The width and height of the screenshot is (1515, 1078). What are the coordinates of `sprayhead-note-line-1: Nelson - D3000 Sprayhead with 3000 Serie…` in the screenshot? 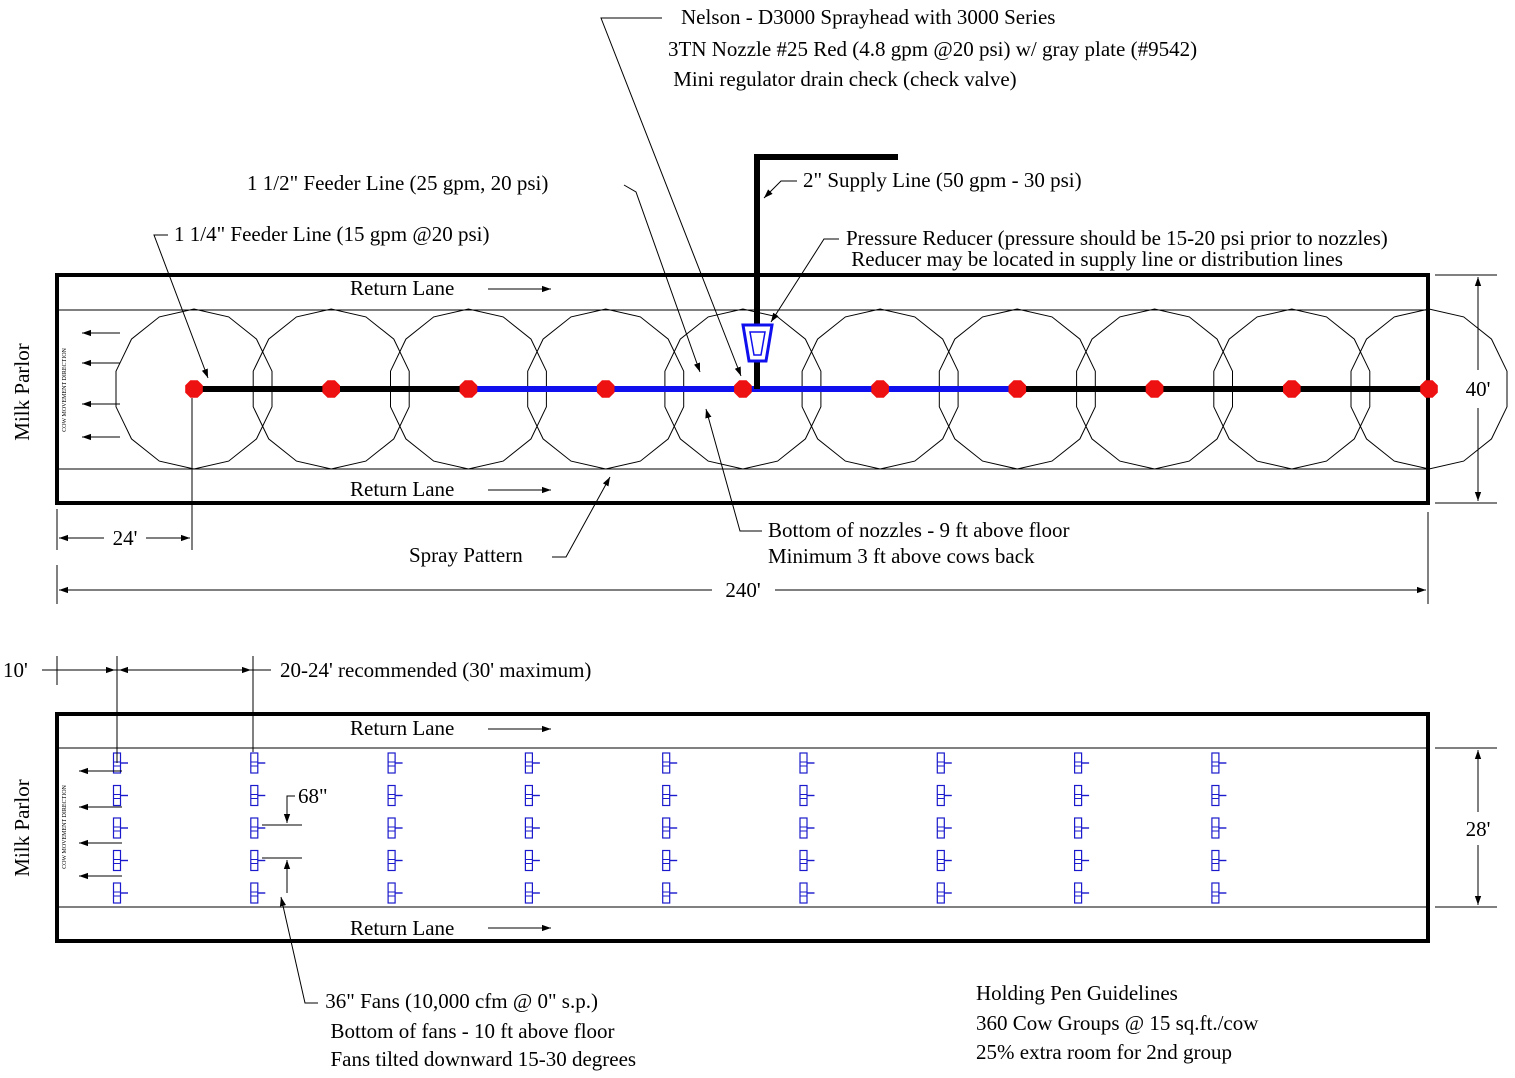 It's located at (868, 17).